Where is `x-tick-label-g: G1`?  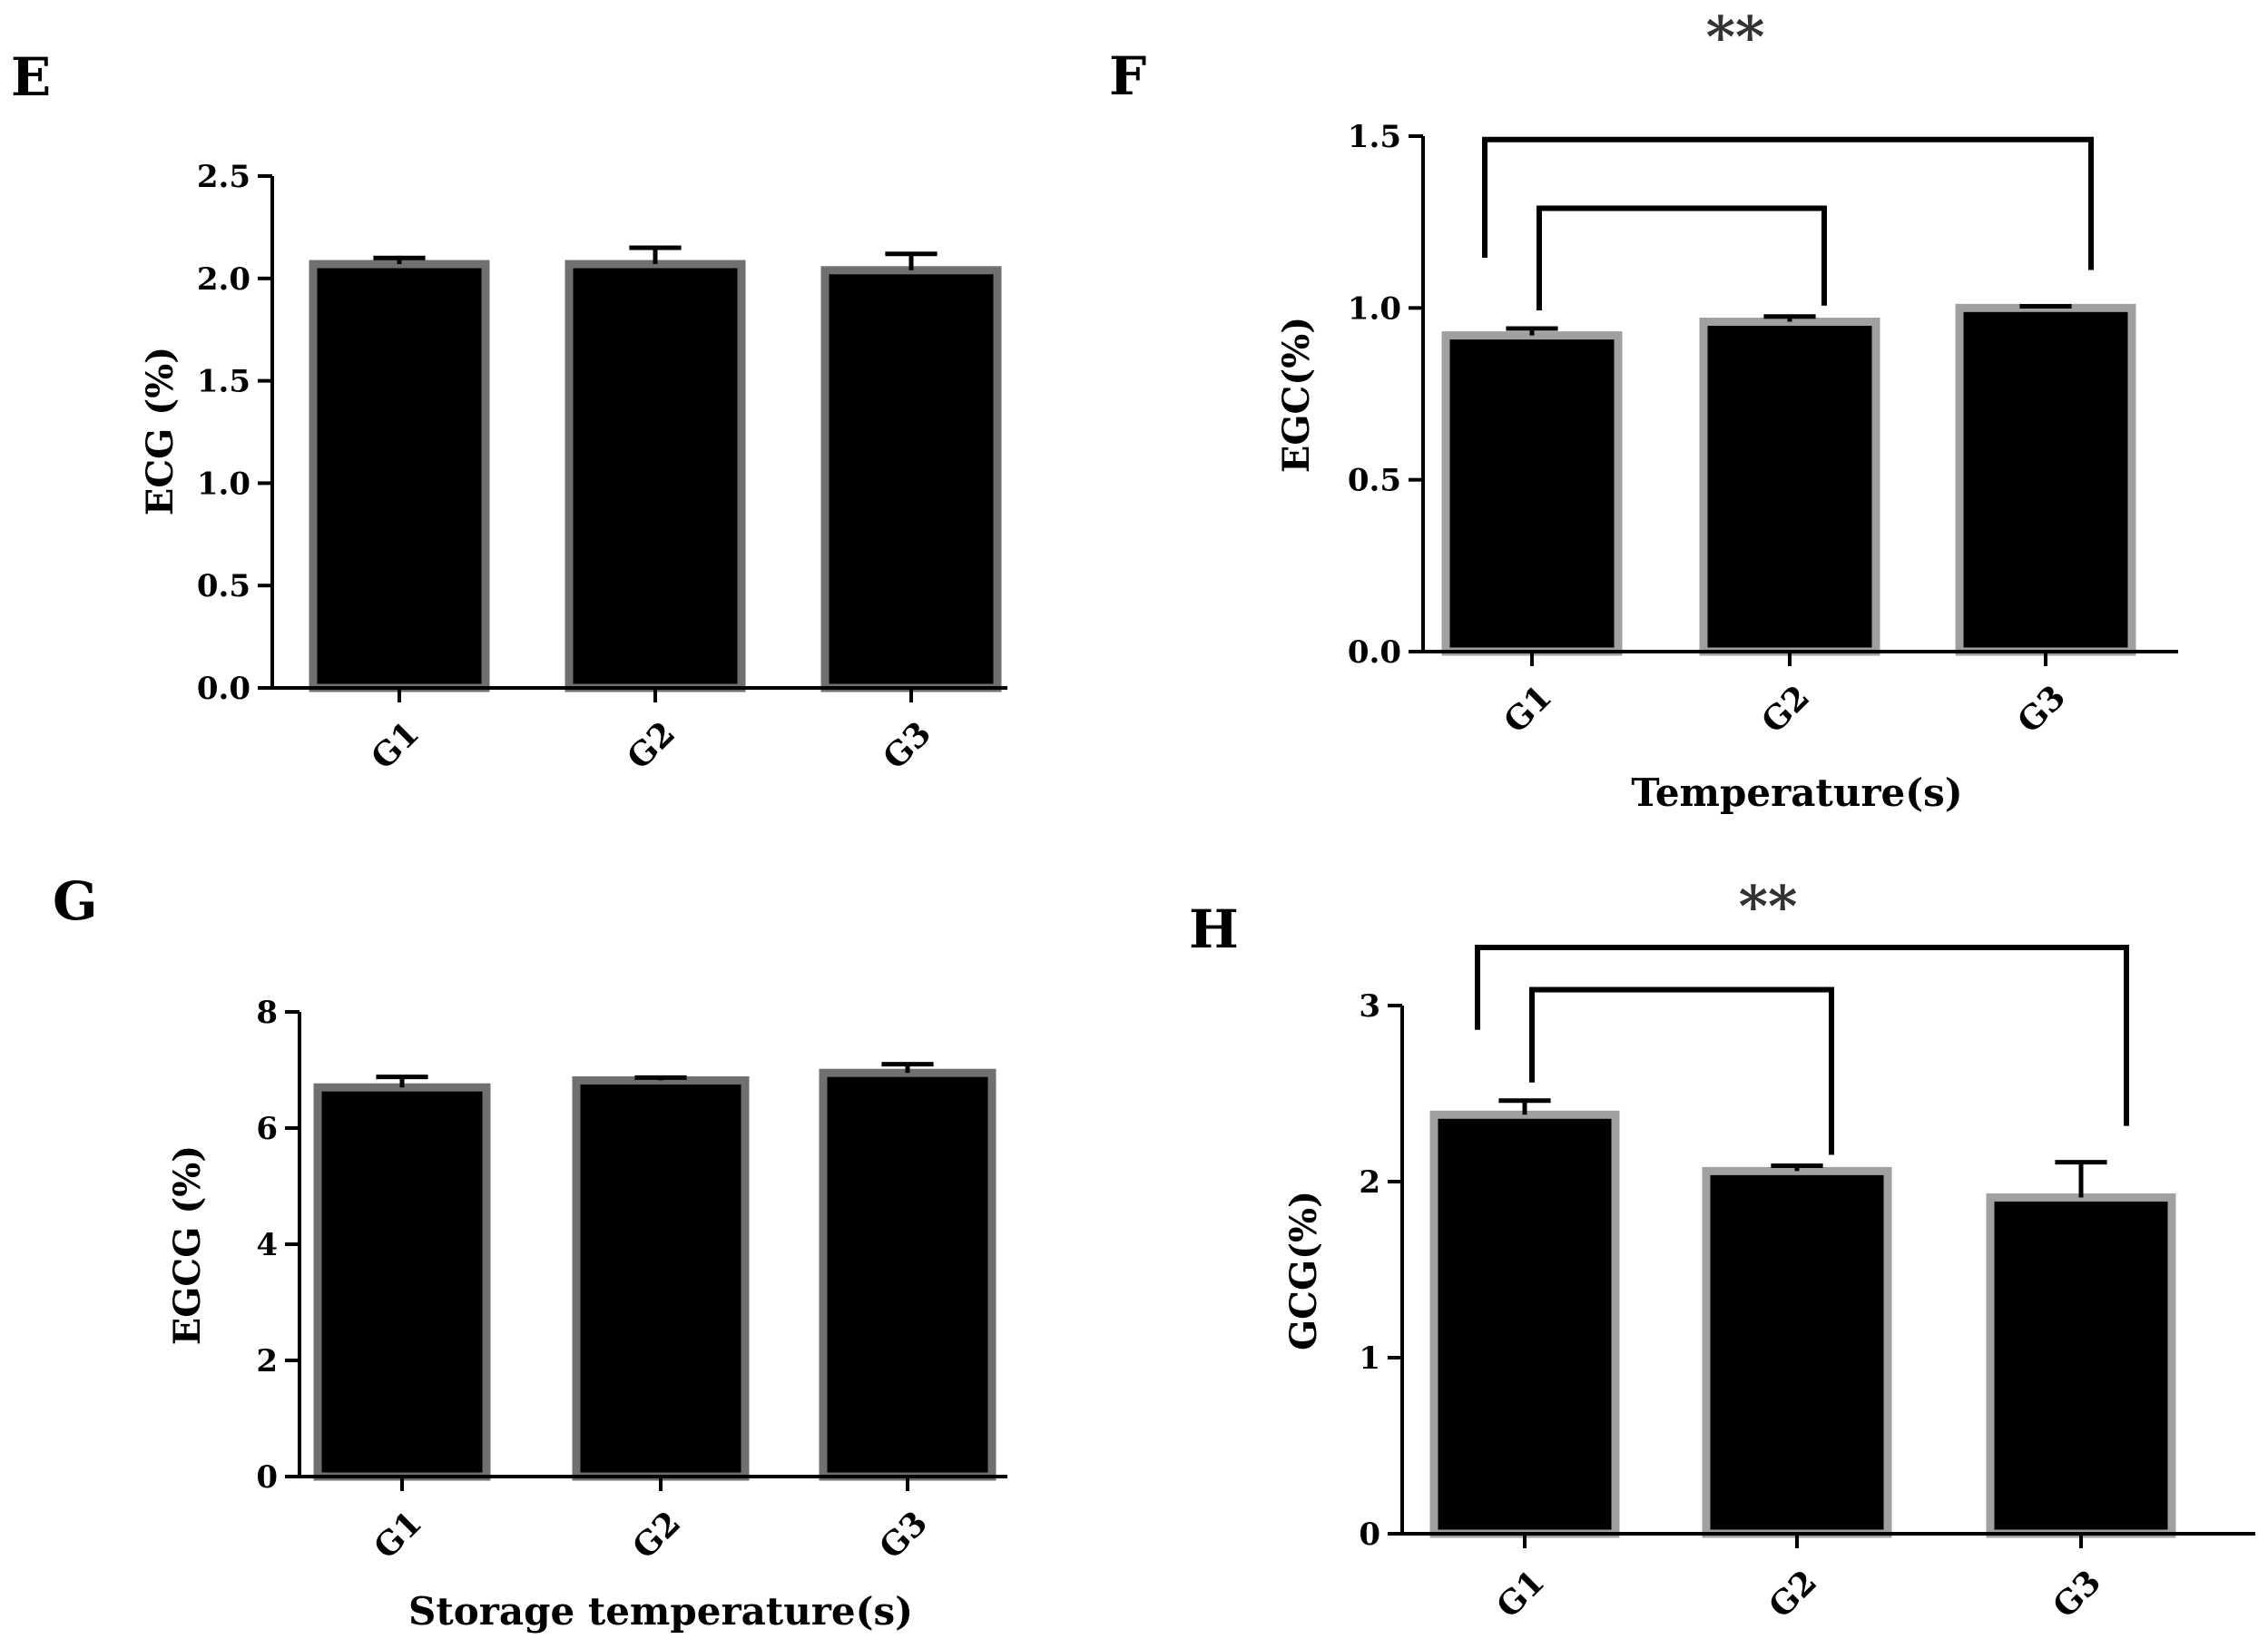 x-tick-label-g: G1 is located at coordinates (398, 1535).